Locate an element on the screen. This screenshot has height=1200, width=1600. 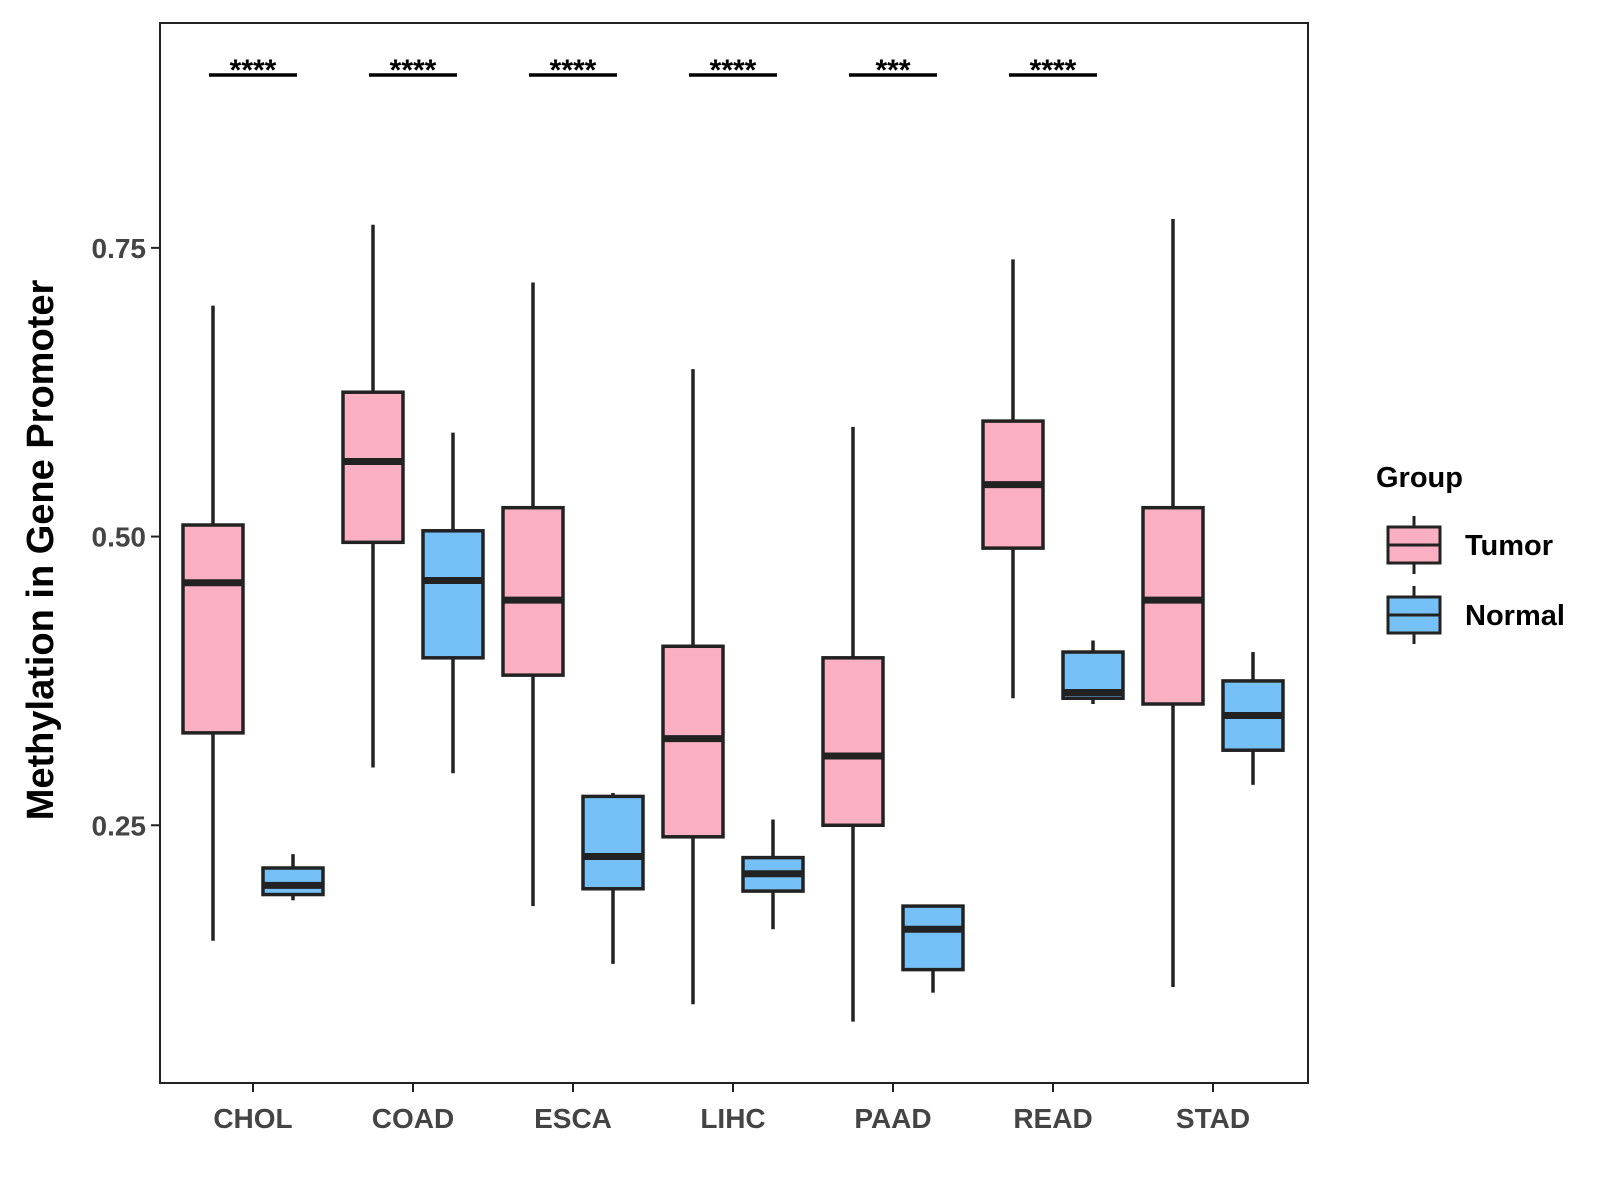
legend-label-tumor: Tumor is located at coordinates (1509, 546).